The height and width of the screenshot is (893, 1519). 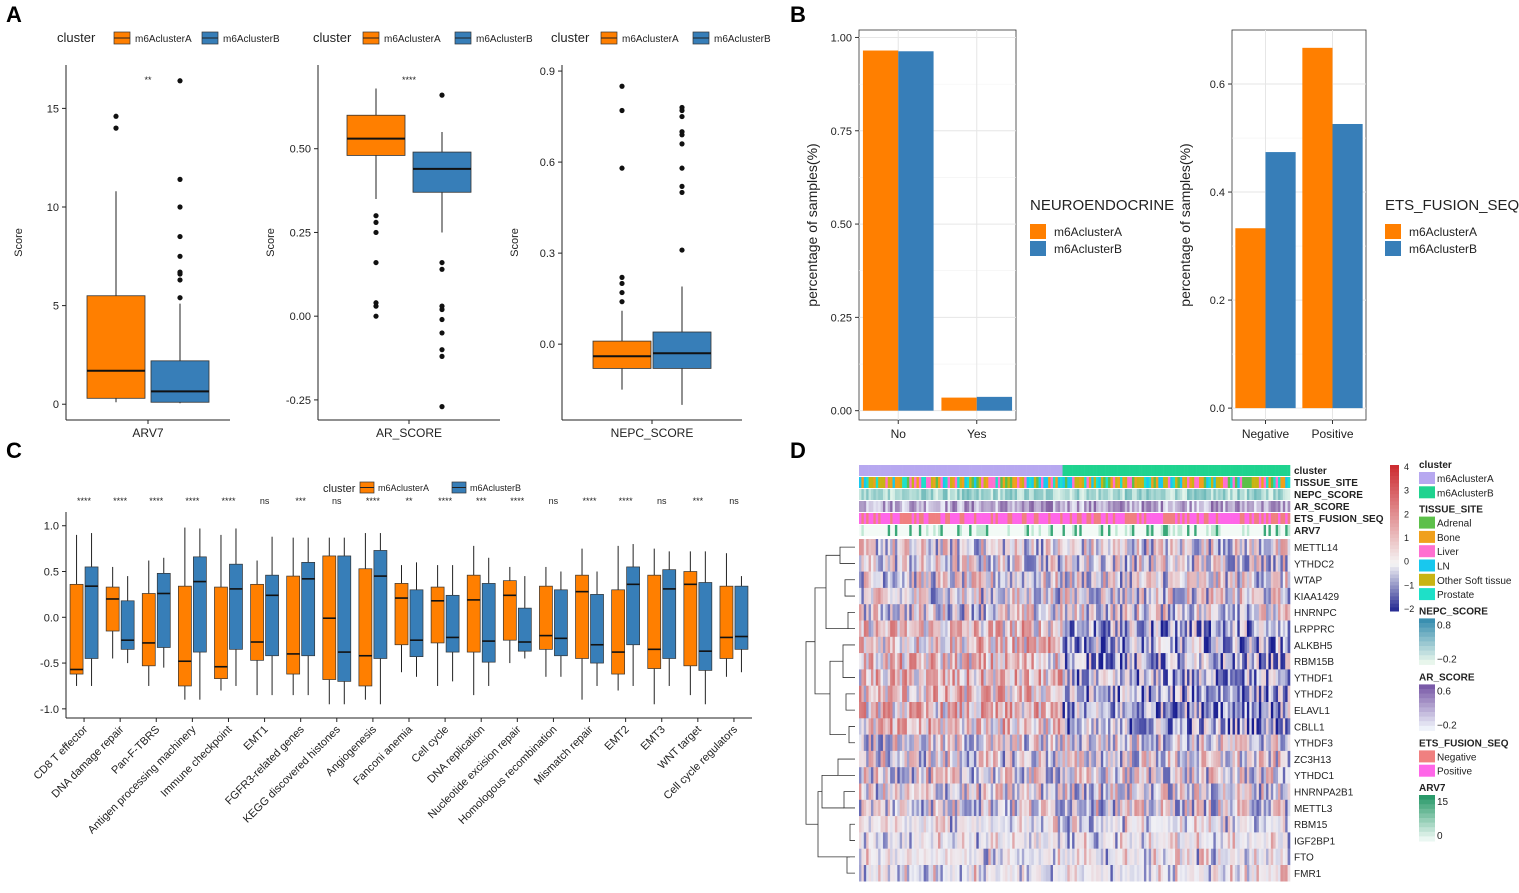 What do you see at coordinates (517, 501) in the screenshot?
I see `significance-label: ****` at bounding box center [517, 501].